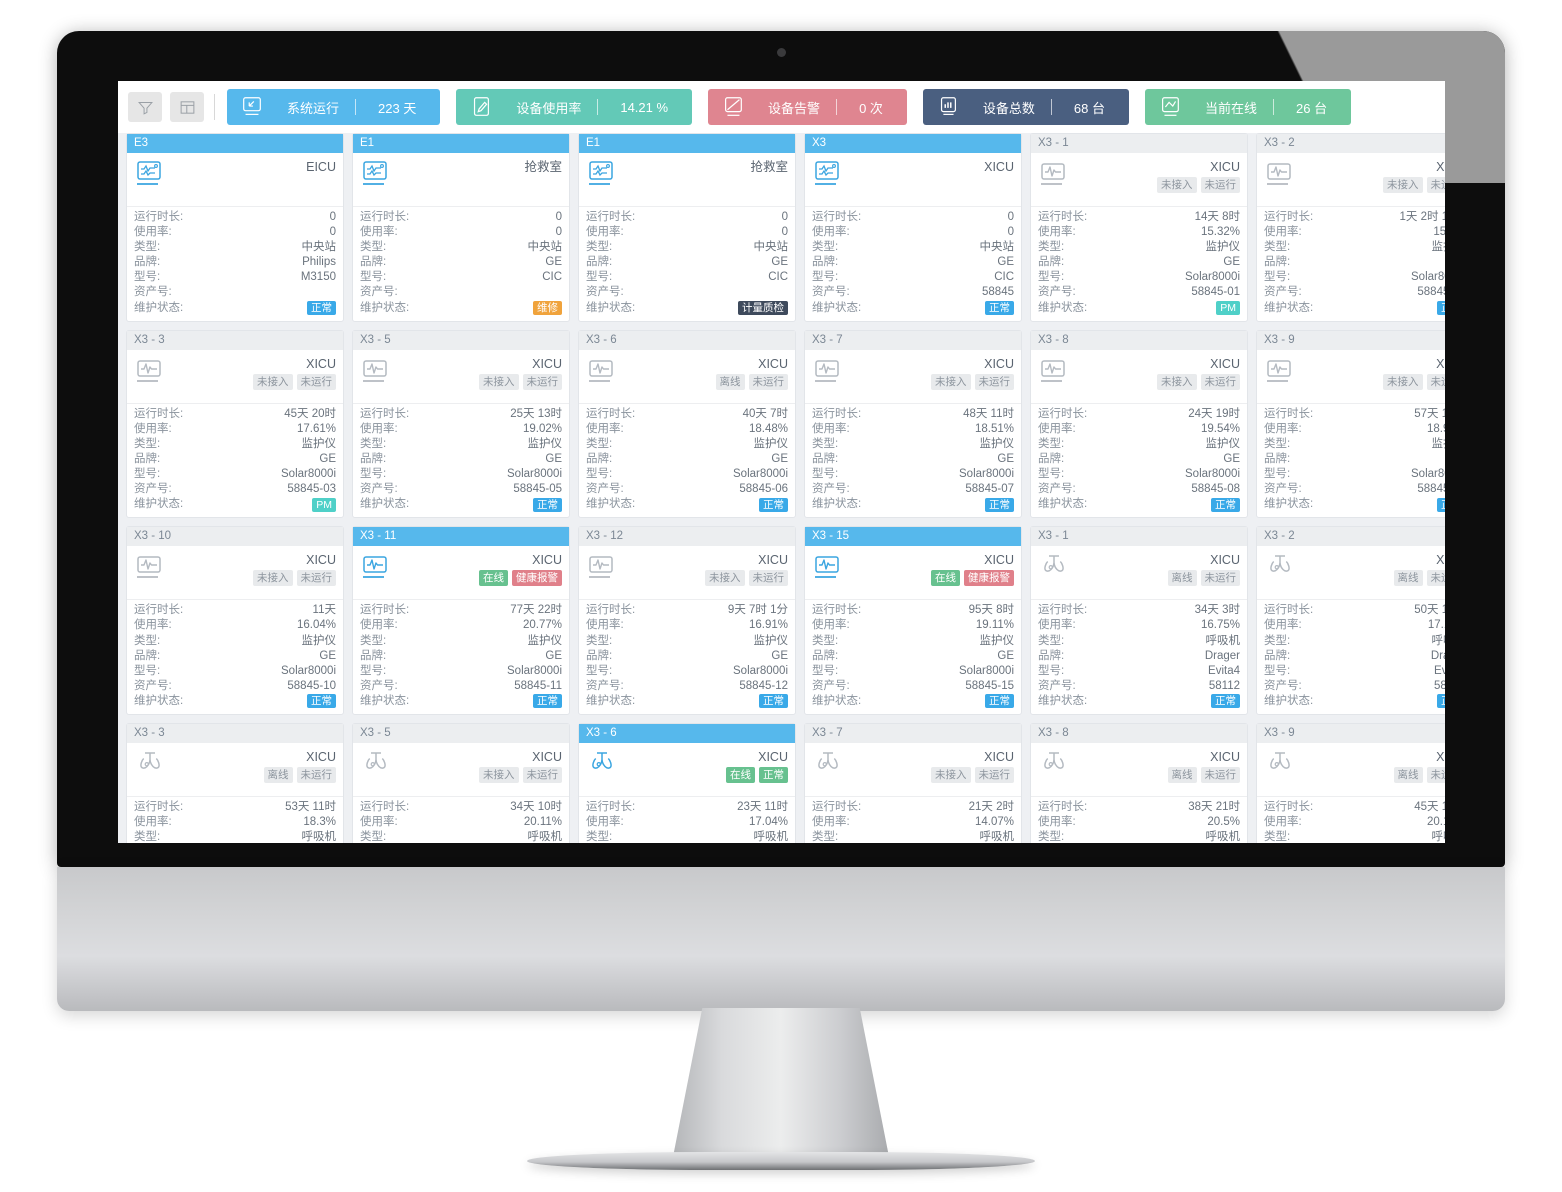 Image resolution: width=1562 pixels, height=1192 pixels. Describe the element at coordinates (1248, 107) in the screenshot. I see `stat-chip-currently-online: 当前在线 26 台` at that location.